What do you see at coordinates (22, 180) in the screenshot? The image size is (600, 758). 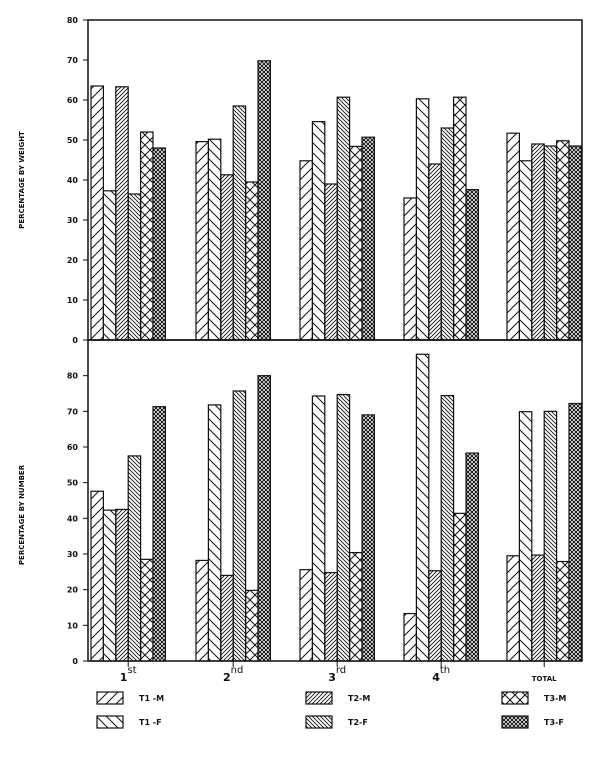 I see `y-axis-label-weight: PERCENTAGE BY WEIGHT` at bounding box center [22, 180].